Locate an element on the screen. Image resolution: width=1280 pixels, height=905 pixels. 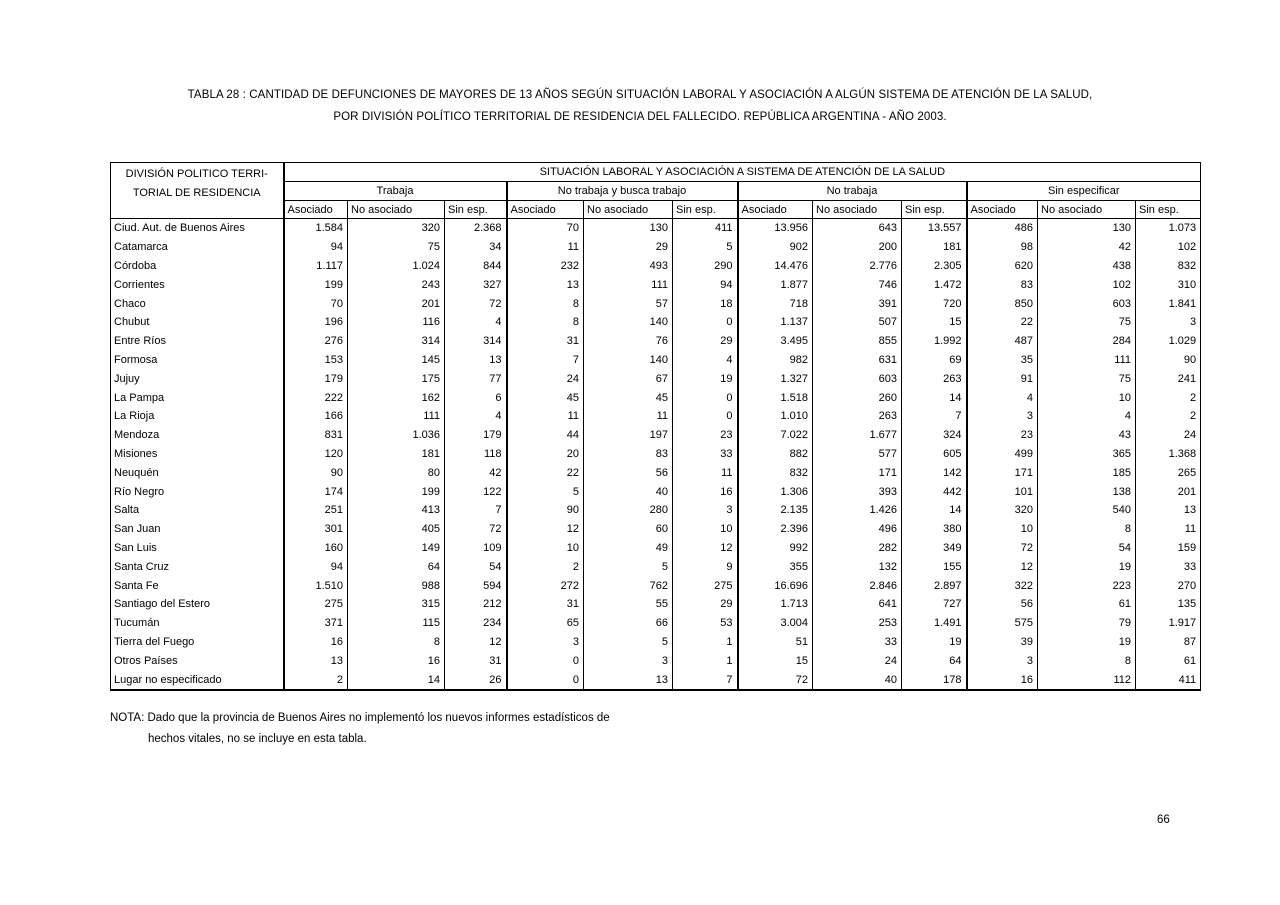
value-cell: 54 is located at coordinates (1086, 548).